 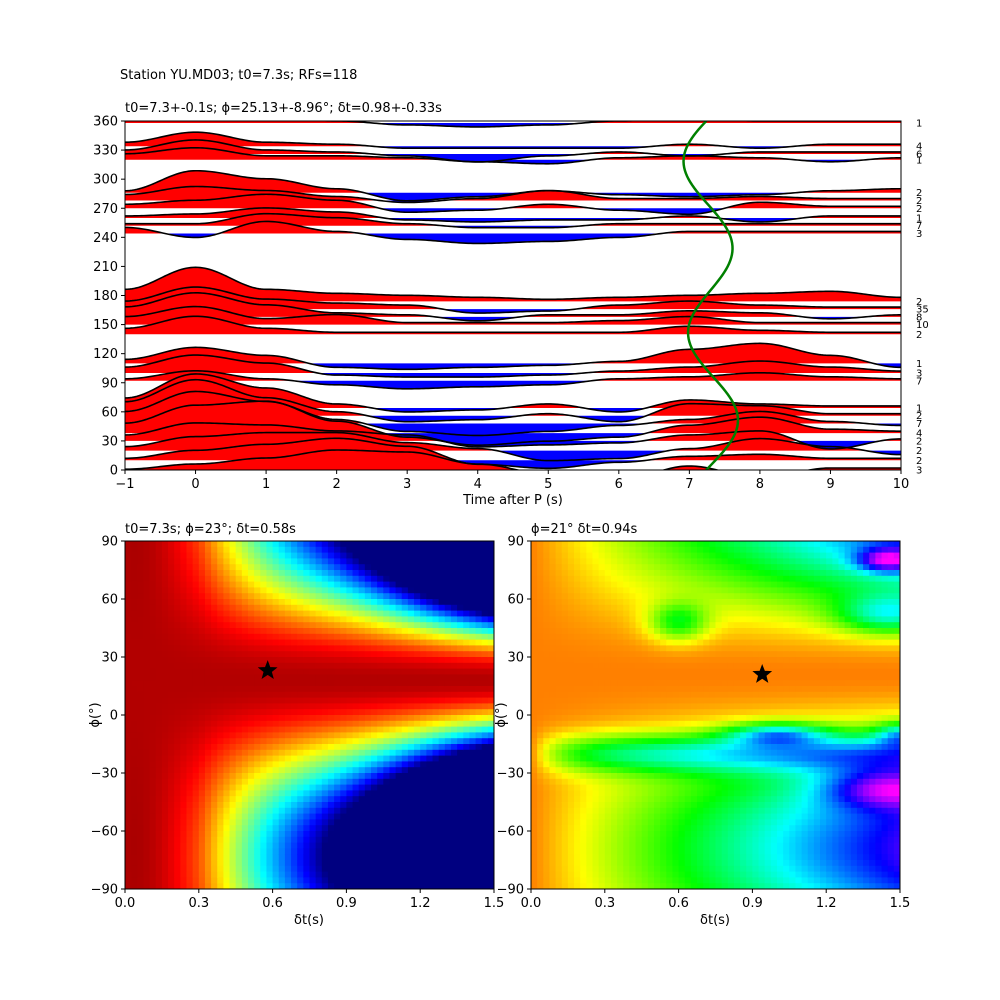 I want to click on rf-trace-count-label: 7, so click(x=919, y=381).